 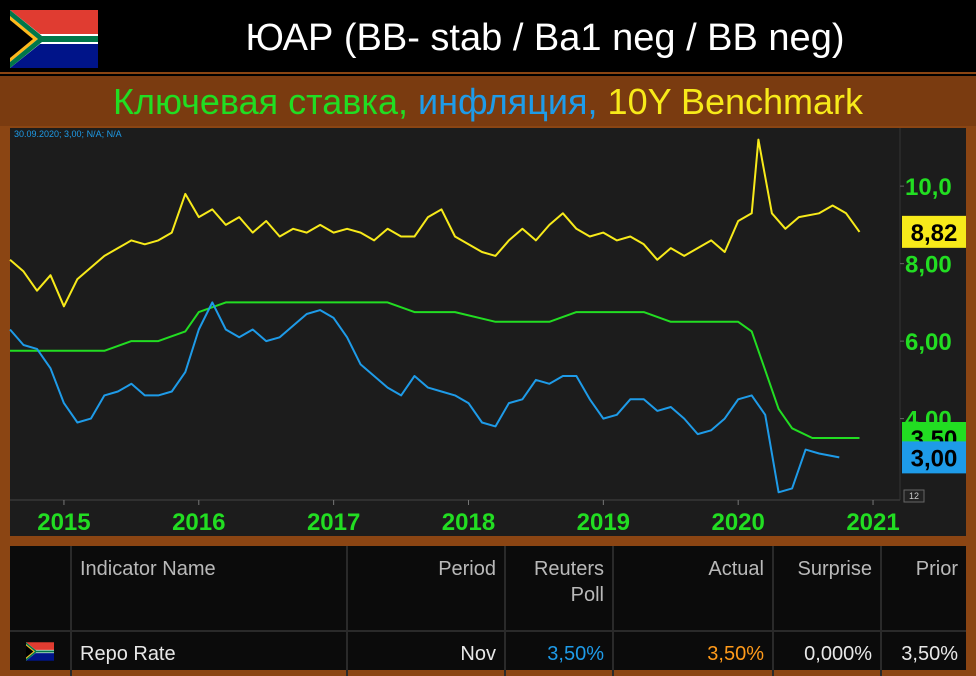 What do you see at coordinates (735, 101) in the screenshot?
I see `subtitle-bond-label: 10Y Benchmark` at bounding box center [735, 101].